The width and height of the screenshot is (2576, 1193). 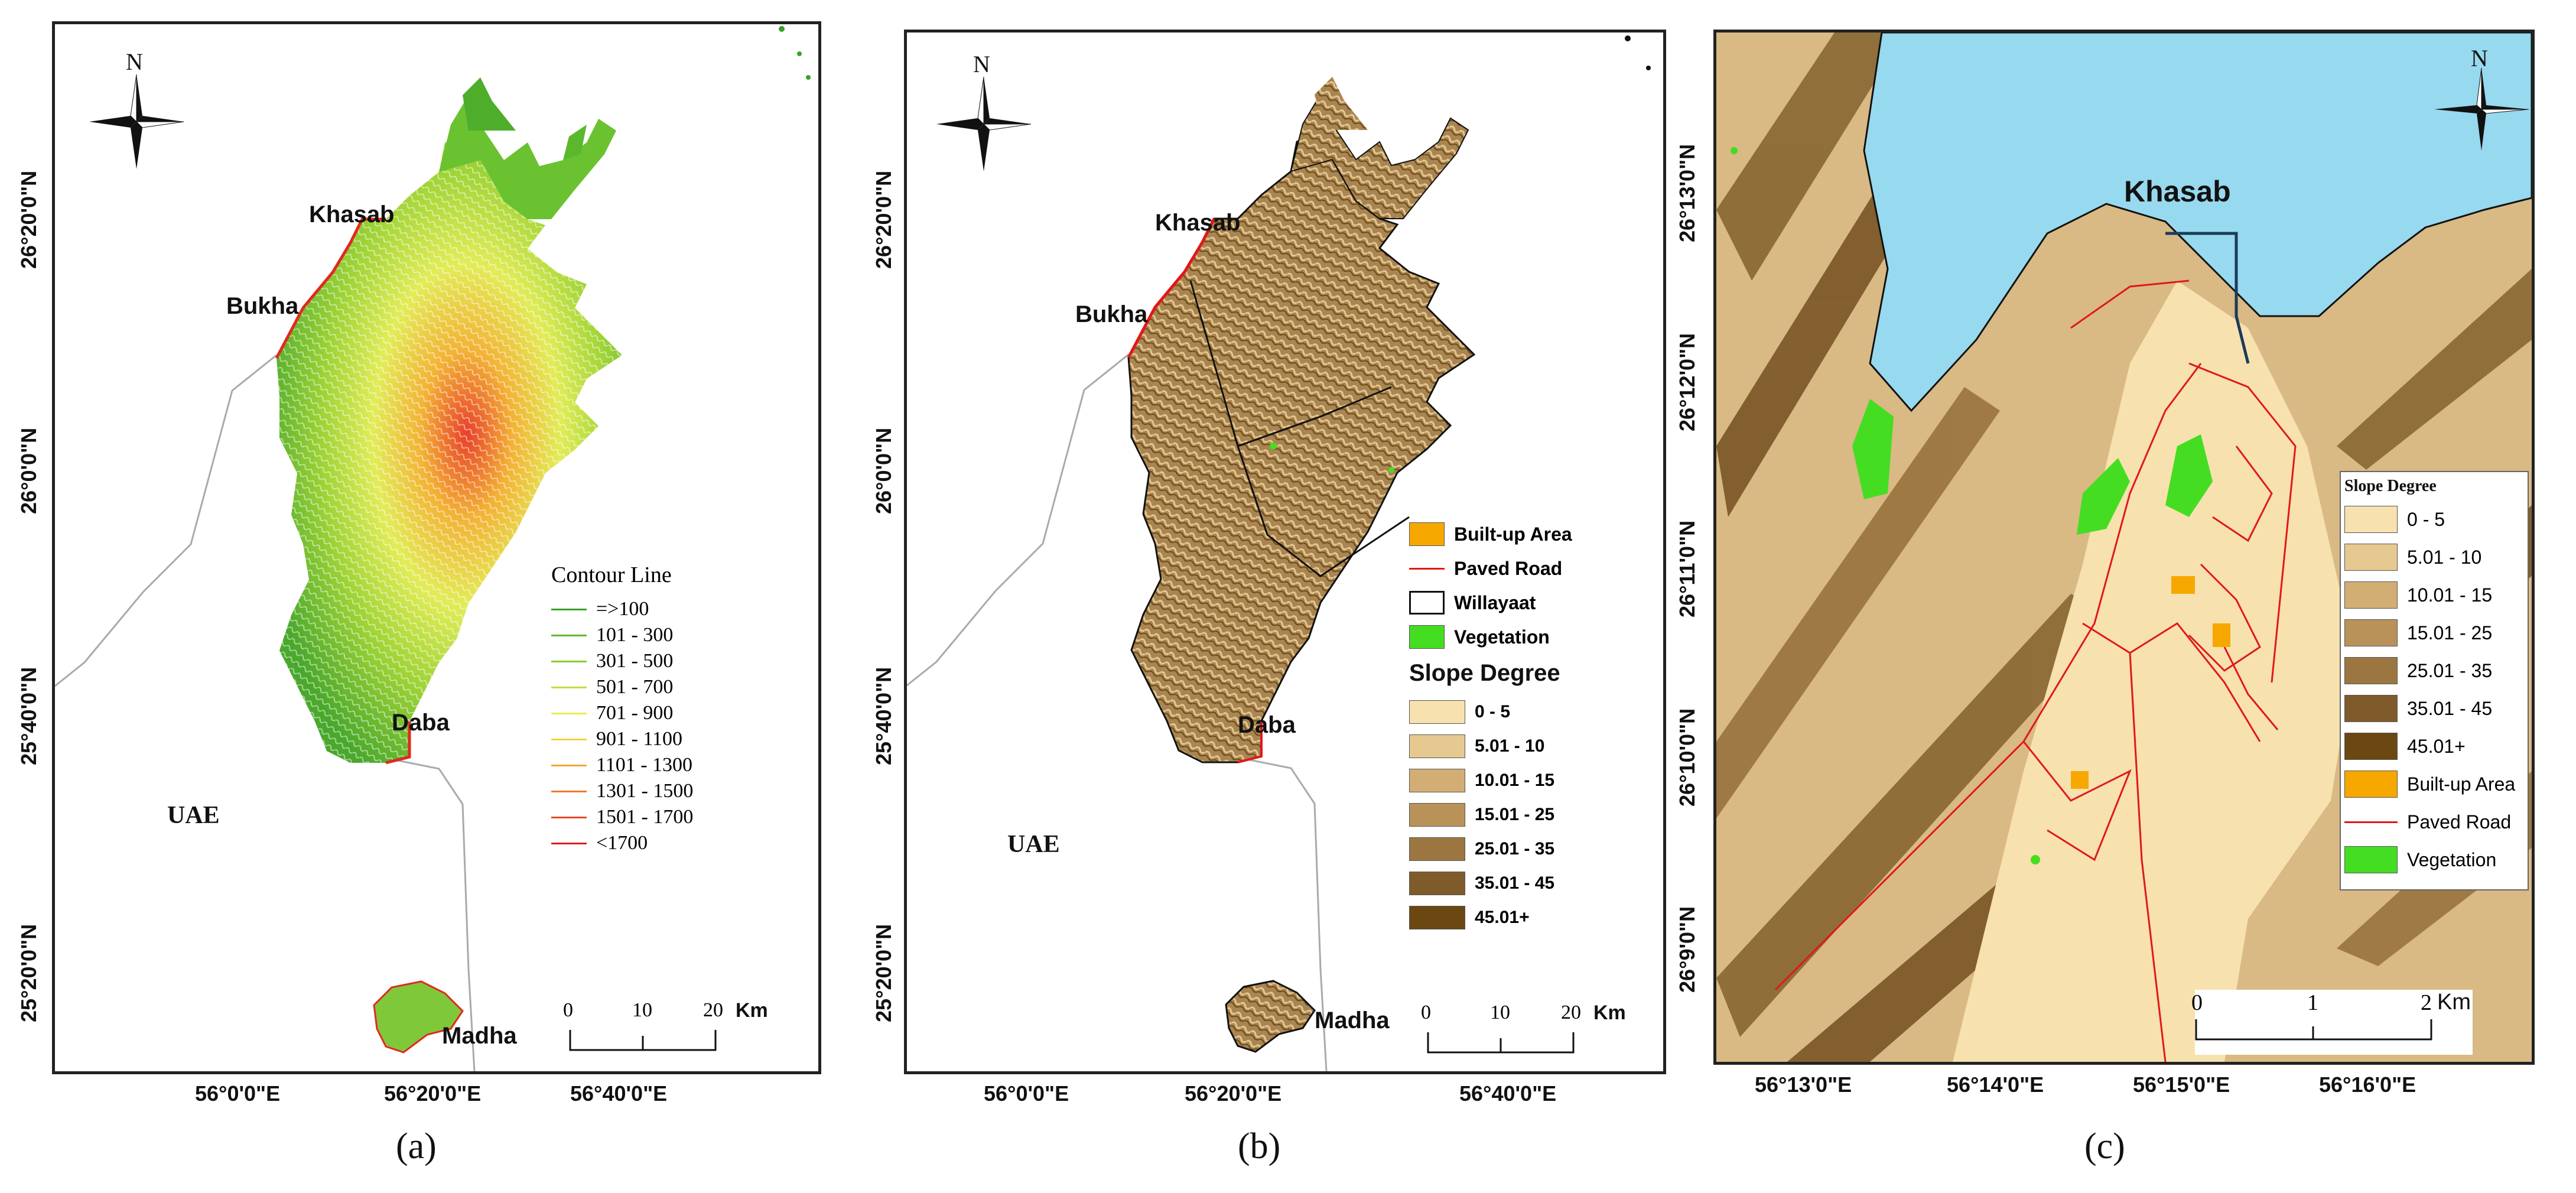 What do you see at coordinates (1485, 673) in the screenshot?
I see `slope-legend-title: Slope Degree` at bounding box center [1485, 673].